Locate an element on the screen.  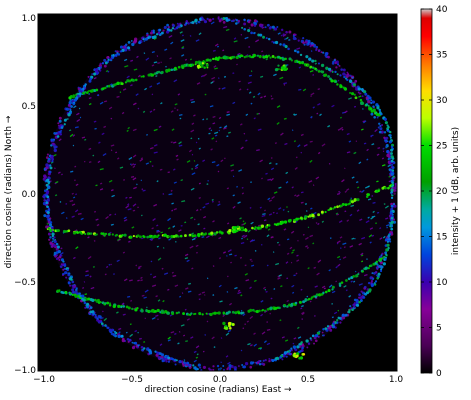
colorbar-tick-label: 35 is located at coordinates (441, 56).